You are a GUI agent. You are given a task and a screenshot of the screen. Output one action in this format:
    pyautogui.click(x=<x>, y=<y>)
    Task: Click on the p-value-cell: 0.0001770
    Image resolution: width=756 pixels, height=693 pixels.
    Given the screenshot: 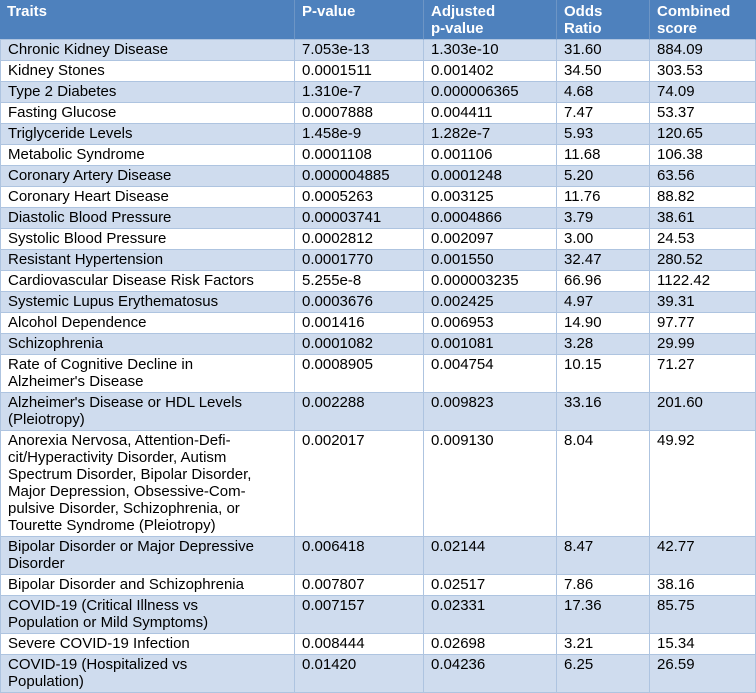 What is the action you would take?
    pyautogui.click(x=359, y=260)
    